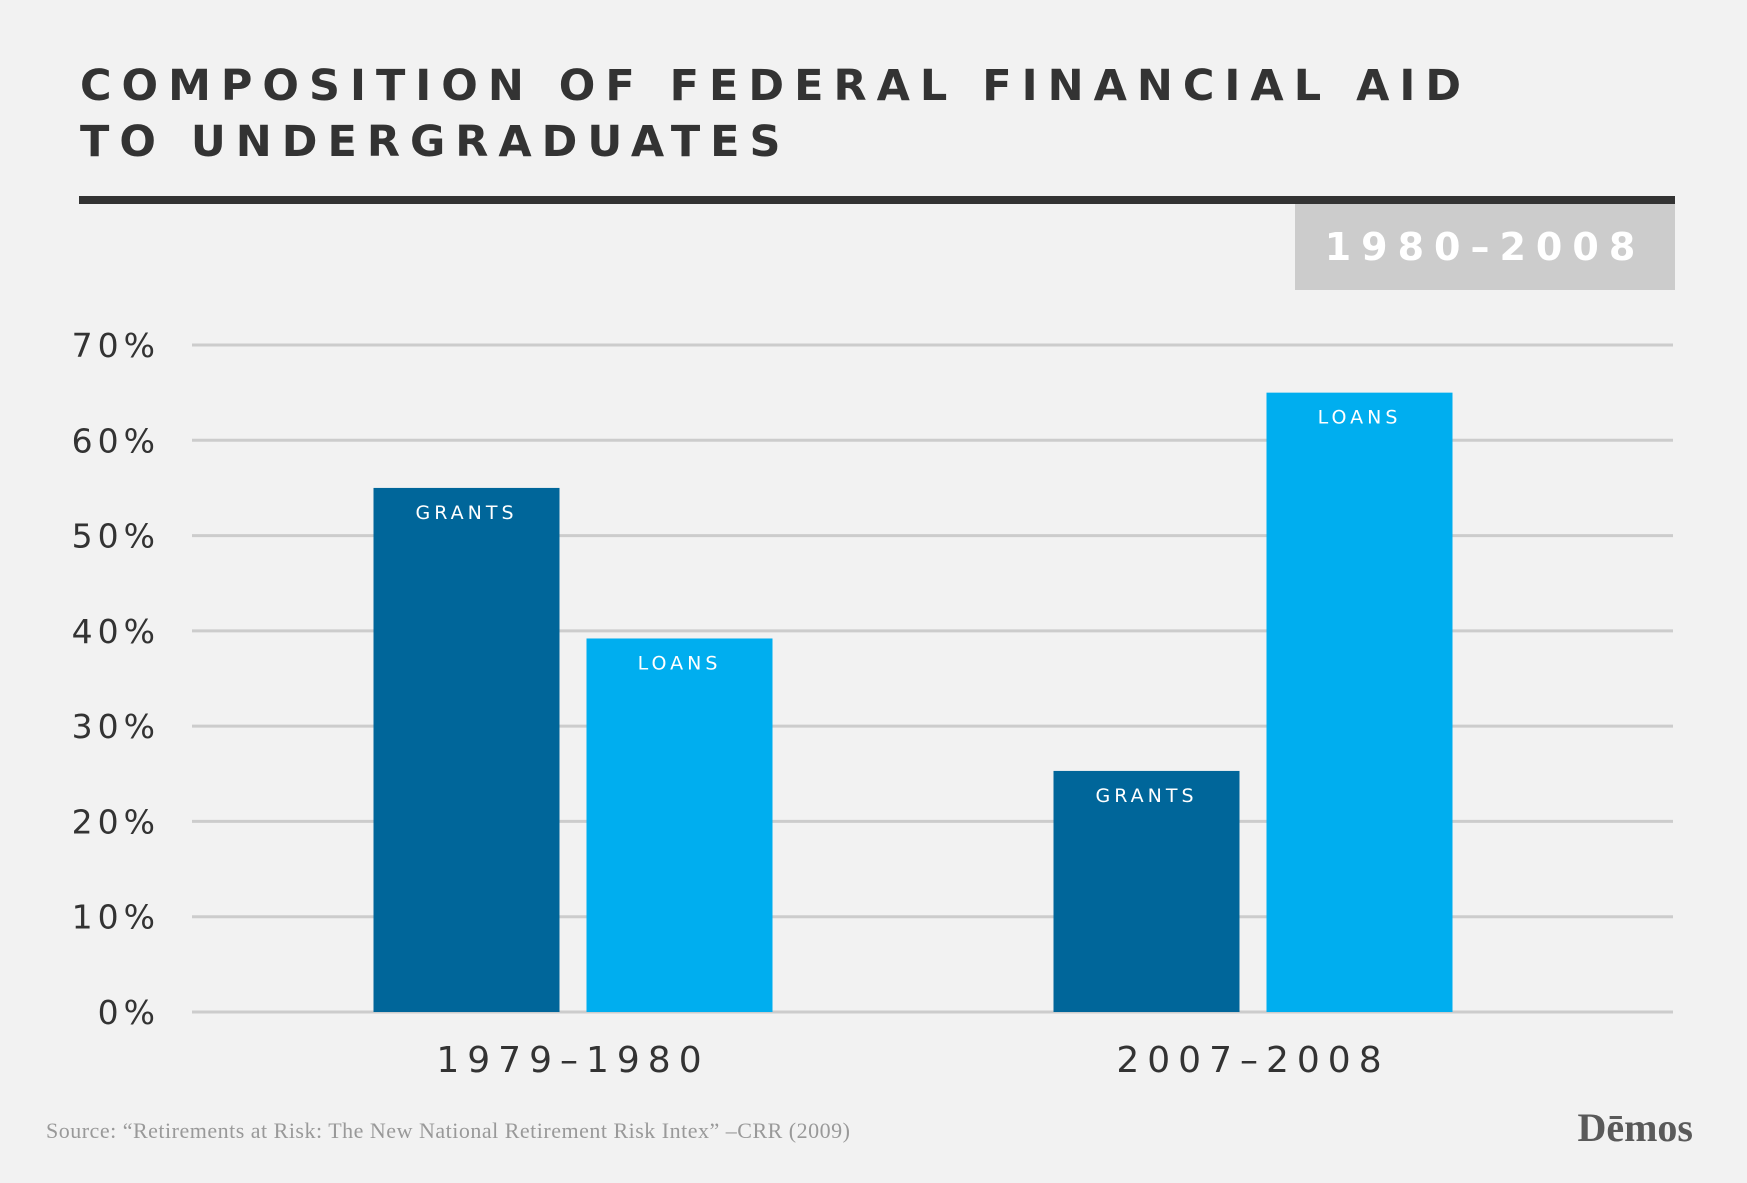  I want to click on y-tick-label: 30%, so click(116, 726).